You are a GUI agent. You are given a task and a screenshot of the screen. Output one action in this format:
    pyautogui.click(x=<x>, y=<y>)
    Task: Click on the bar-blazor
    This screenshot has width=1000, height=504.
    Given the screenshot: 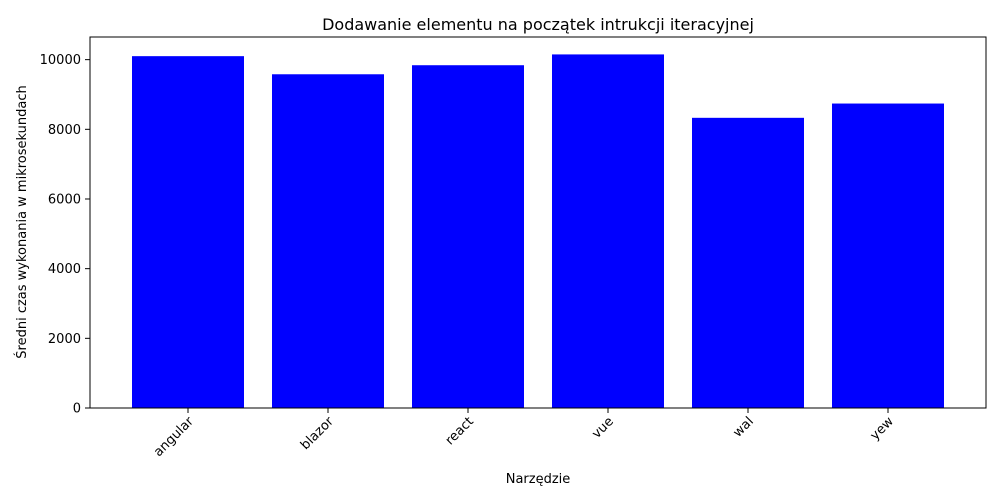 What is the action you would take?
    pyautogui.click(x=328, y=241)
    